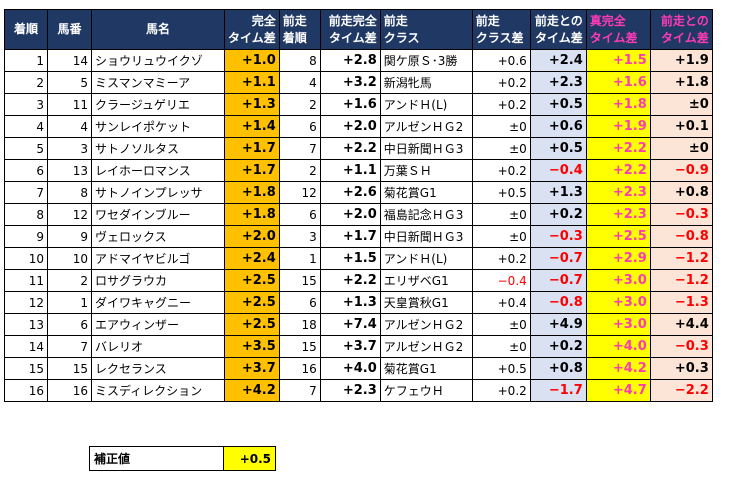 The image size is (733, 479). What do you see at coordinates (426, 170) in the screenshot?
I see `cell-prev-class: 万葉ＳＨ` at bounding box center [426, 170].